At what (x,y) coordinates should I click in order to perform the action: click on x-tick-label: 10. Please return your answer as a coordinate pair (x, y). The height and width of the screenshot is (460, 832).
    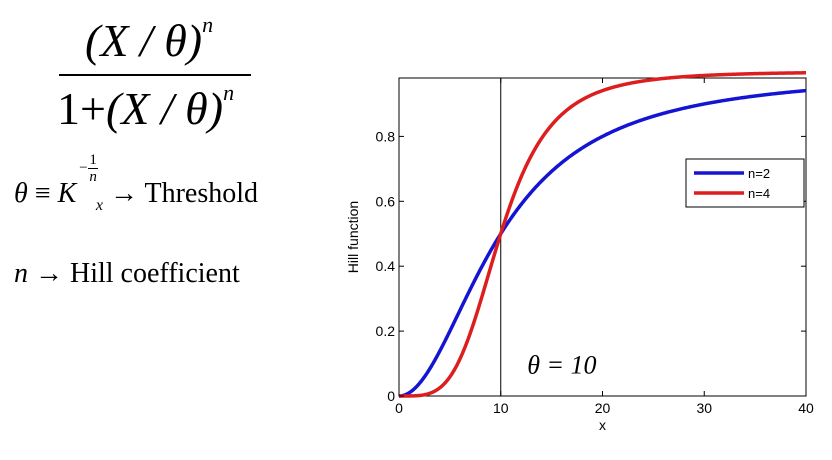
    Looking at the image, I should click on (501, 408).